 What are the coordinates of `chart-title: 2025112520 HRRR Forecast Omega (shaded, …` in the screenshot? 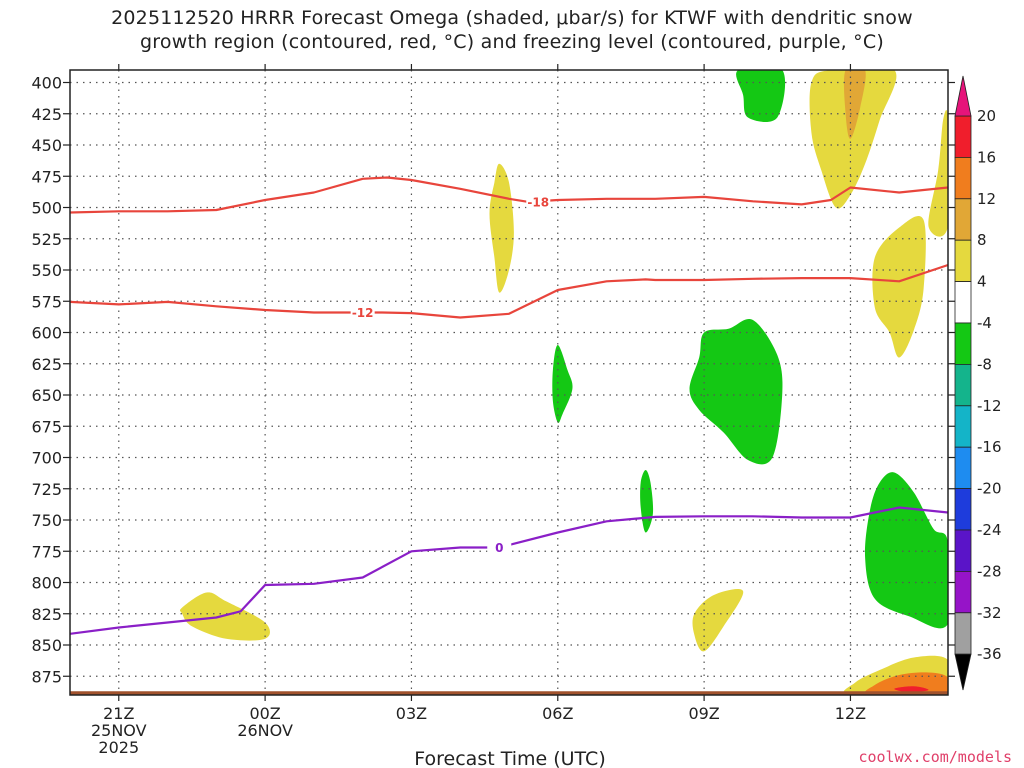 It's located at (512, 30).